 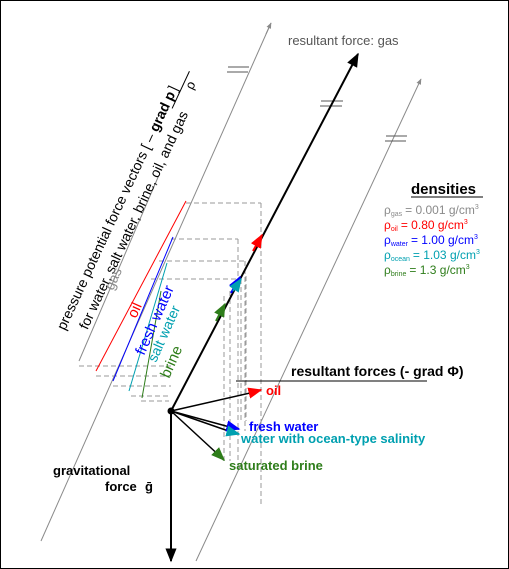 I want to click on axis-label-rho: ρ, so click(x=190, y=85).